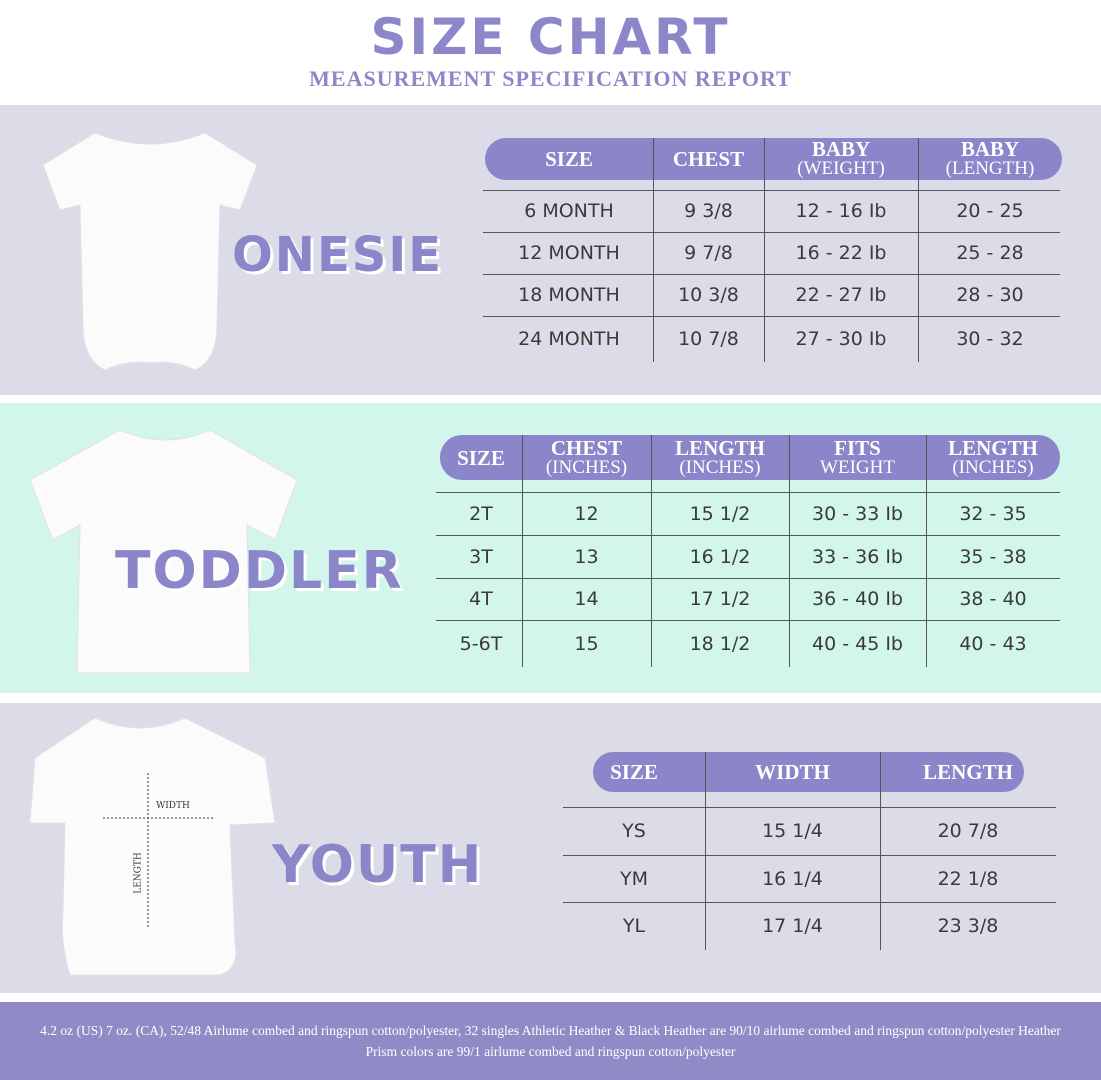 This screenshot has width=1101, height=1080. I want to click on column-header: LENGTH, so click(968, 772).